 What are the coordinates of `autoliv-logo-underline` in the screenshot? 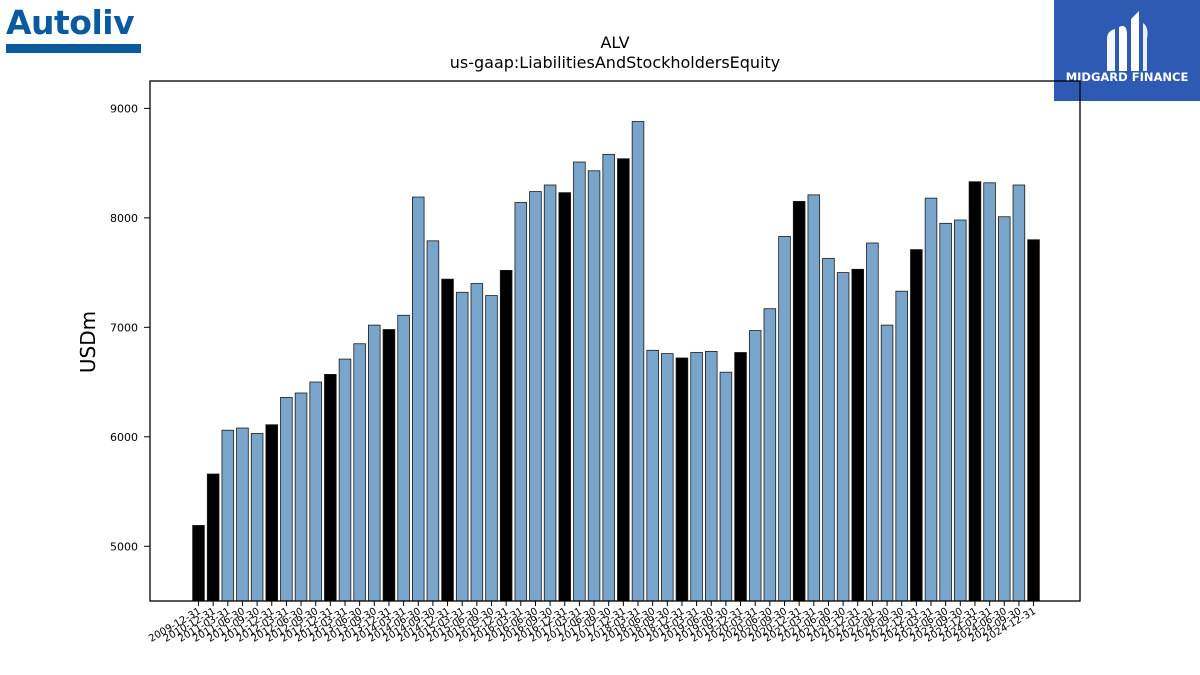 It's located at (73, 48).